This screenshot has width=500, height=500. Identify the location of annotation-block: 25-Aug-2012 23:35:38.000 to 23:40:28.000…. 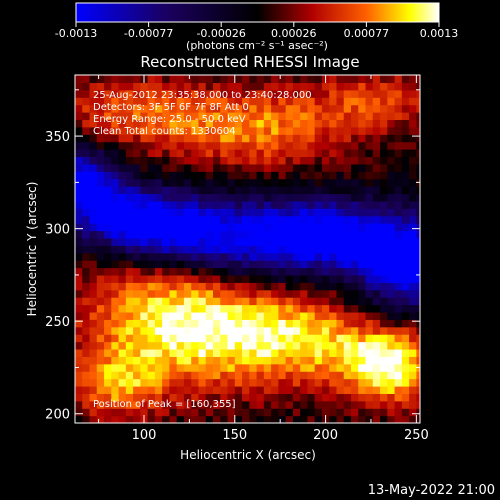
(202, 113).